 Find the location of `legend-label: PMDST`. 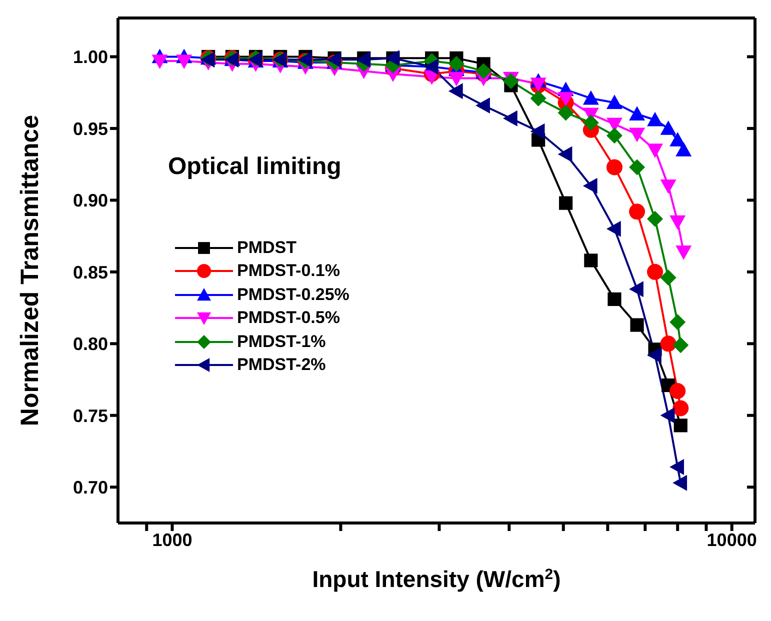

legend-label: PMDST is located at coordinates (266, 248).